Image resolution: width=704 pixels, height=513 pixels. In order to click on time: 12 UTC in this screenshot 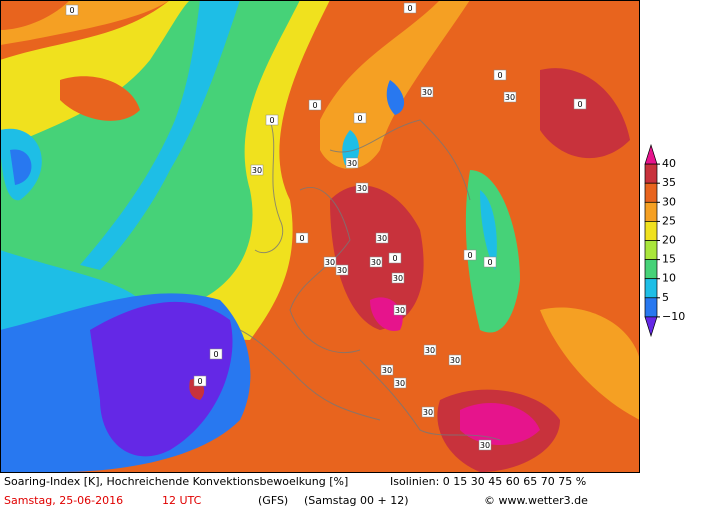, I will do `click(182, 500)`.